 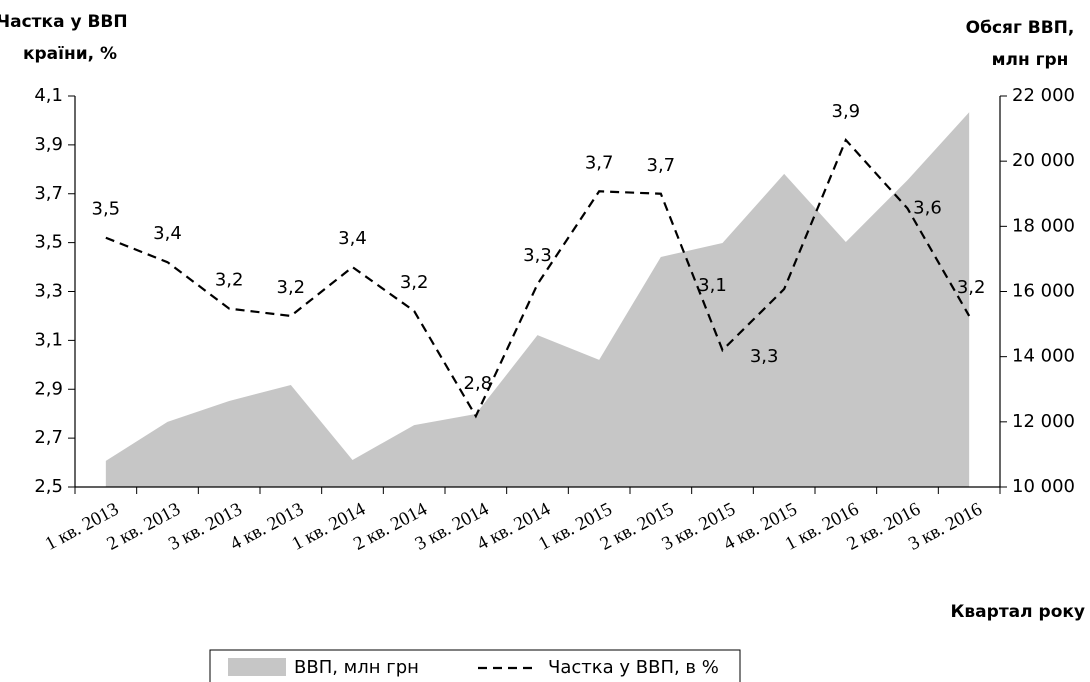 What do you see at coordinates (70, 54) in the screenshot?
I see `y-axis-title: країни, %` at bounding box center [70, 54].